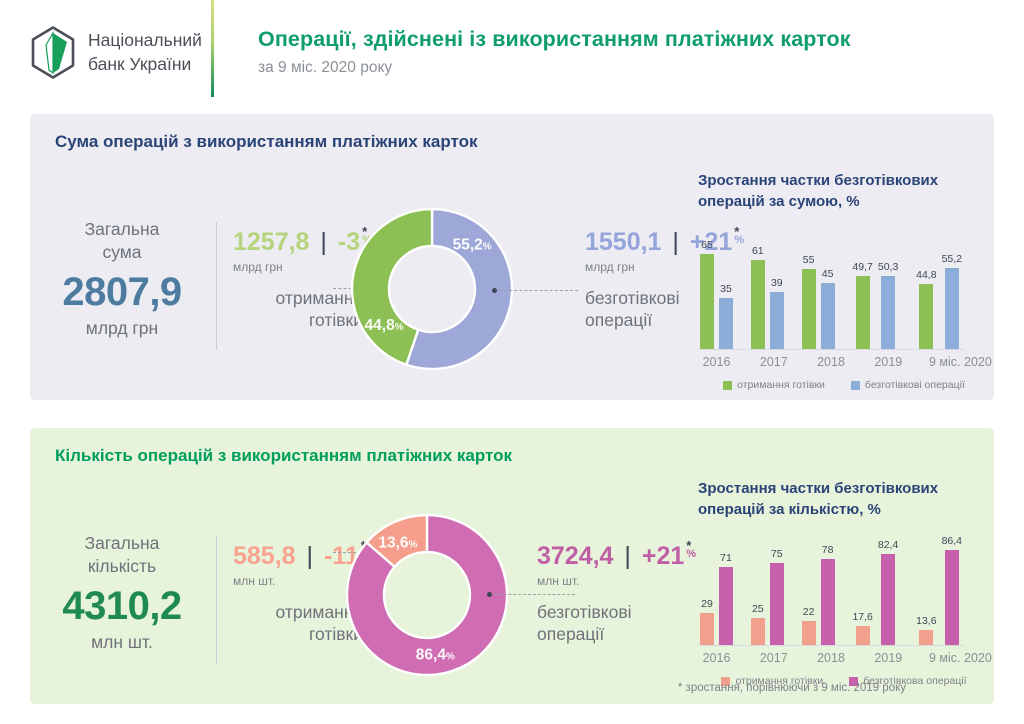 The width and height of the screenshot is (1024, 724). Describe the element at coordinates (140, 63) in the screenshot. I see `logo-line-2: банк України` at that location.